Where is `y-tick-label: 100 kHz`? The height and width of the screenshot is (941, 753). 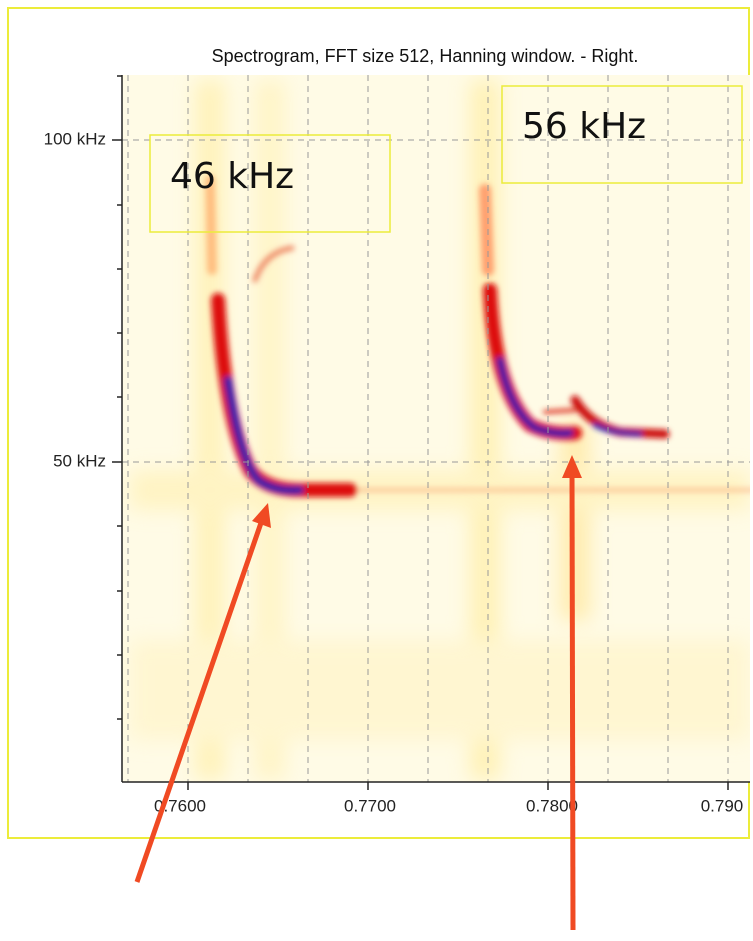
y-tick-label: 100 kHz is located at coordinates (75, 138).